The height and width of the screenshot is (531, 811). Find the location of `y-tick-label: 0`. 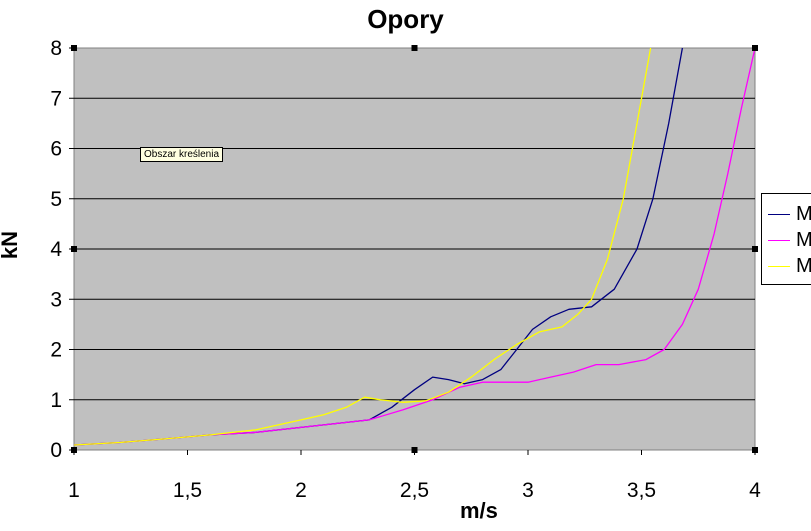

y-tick-label: 0 is located at coordinates (56, 450).